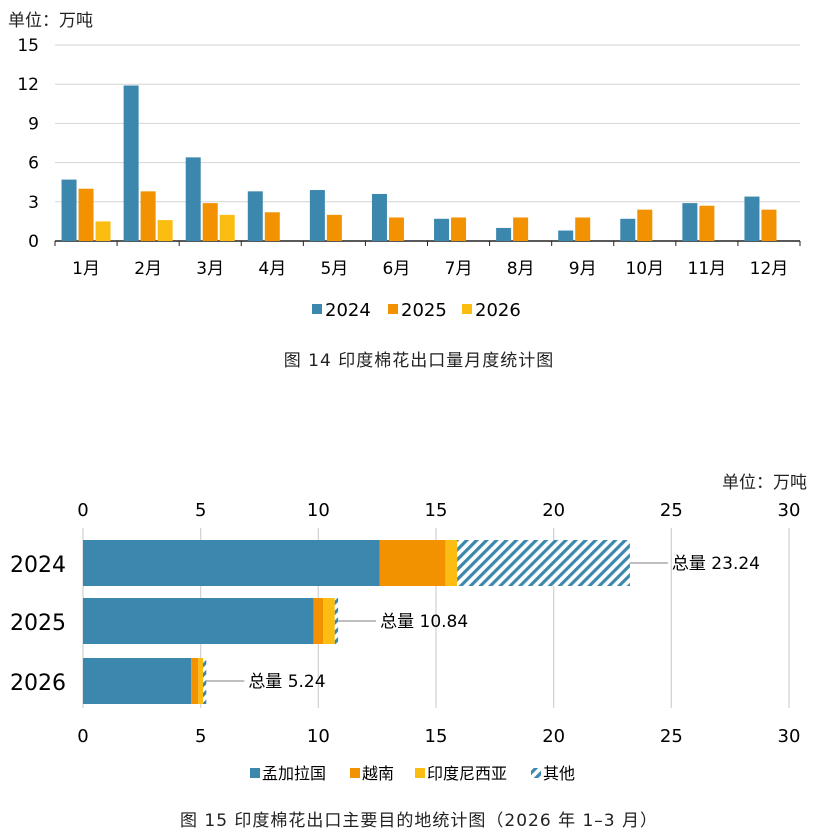  Describe the element at coordinates (355, 773) in the screenshot. I see `legend-swatch-越南` at that location.